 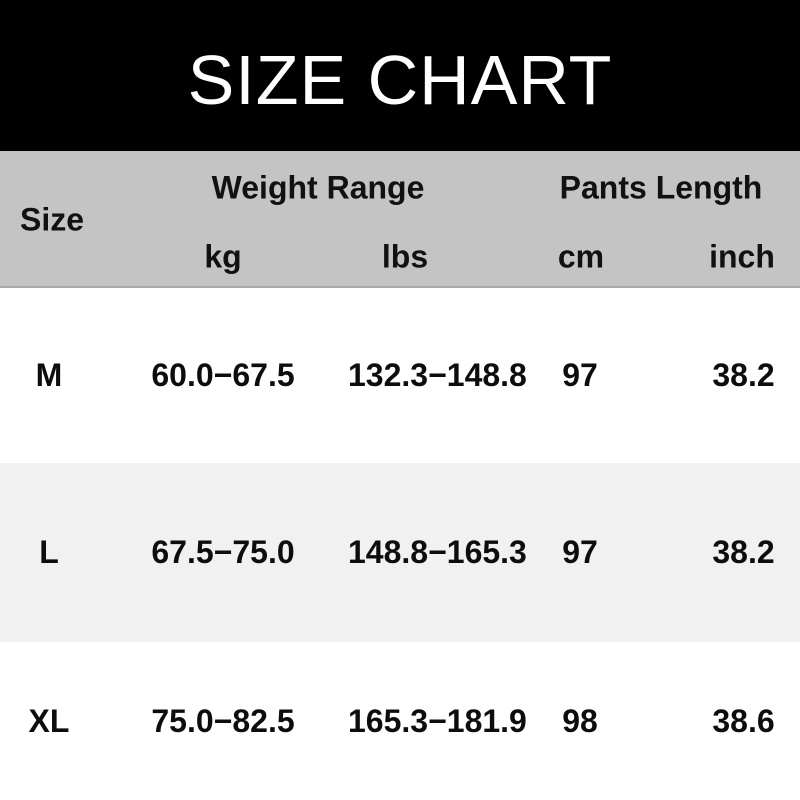 What do you see at coordinates (49, 552) in the screenshot?
I see `cell-size: L` at bounding box center [49, 552].